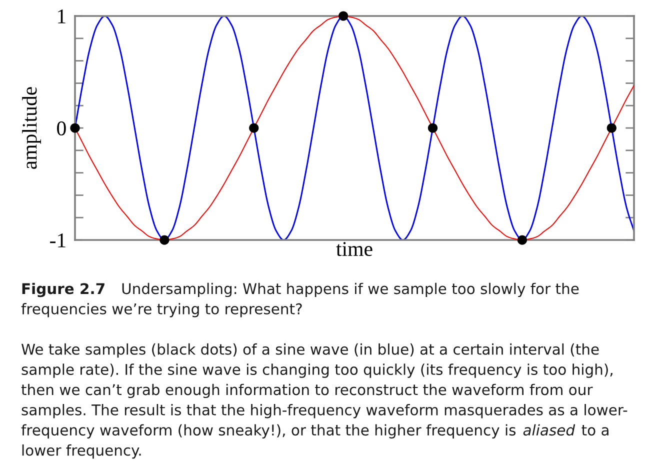 Image resolution: width=664 pixels, height=469 pixels. I want to click on text: frequency waveform (how sneaky!), or that the higher frequency is, so click(268, 431).